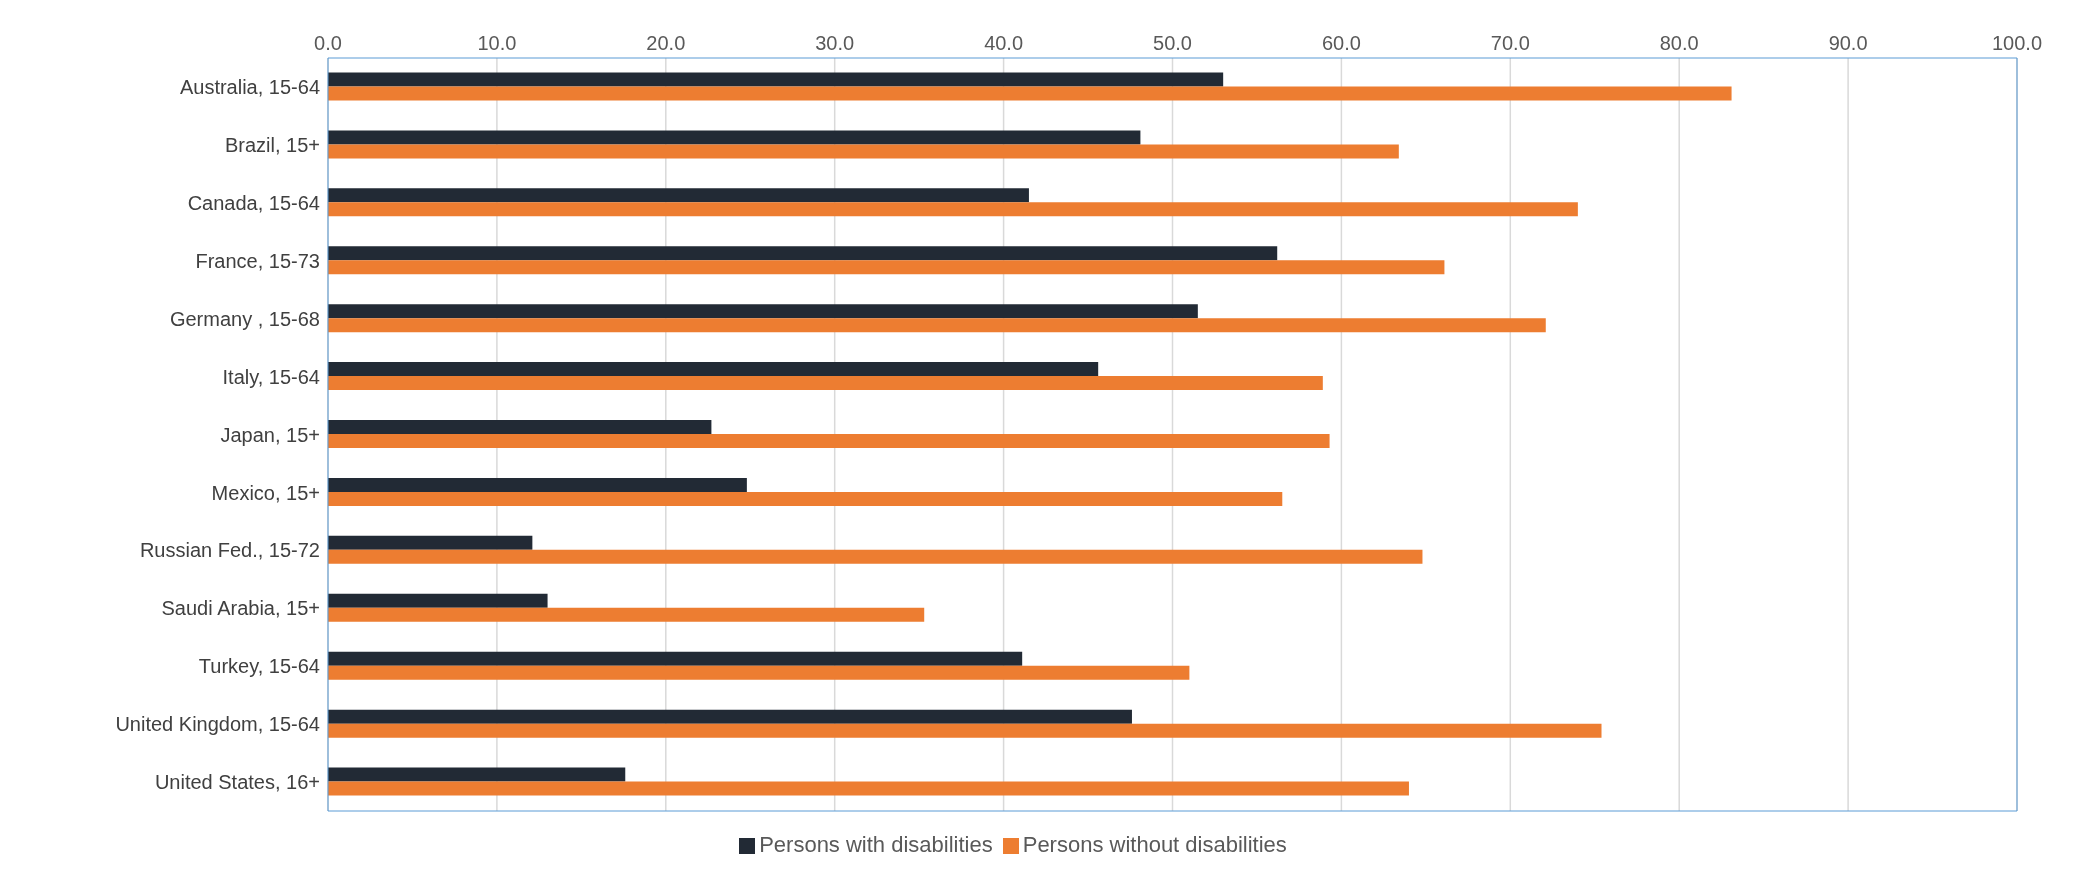  What do you see at coordinates (253, 202) in the screenshot?
I see `y-tick-label: Canada, 15-64` at bounding box center [253, 202].